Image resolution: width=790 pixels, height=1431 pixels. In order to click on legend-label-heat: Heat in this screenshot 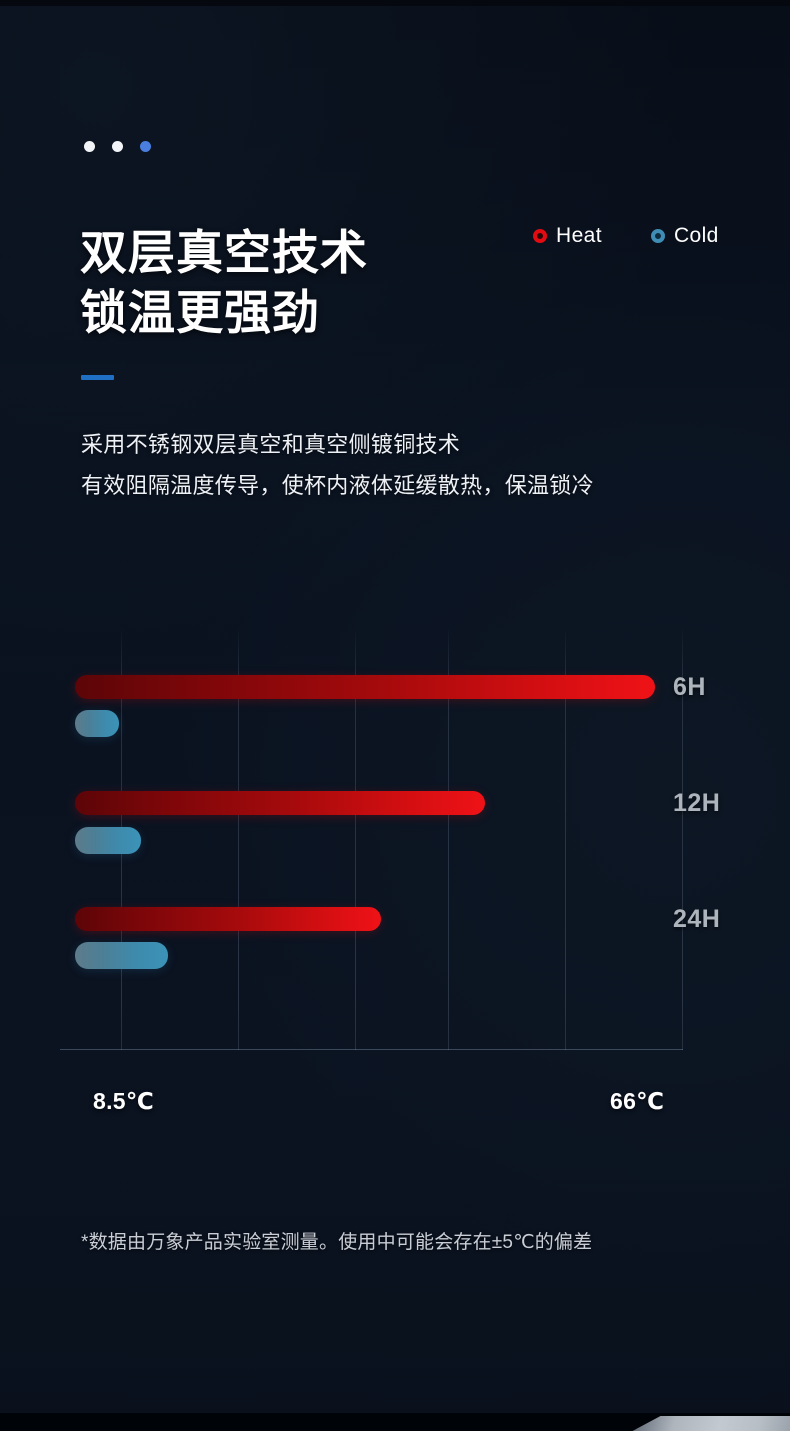, I will do `click(579, 235)`.